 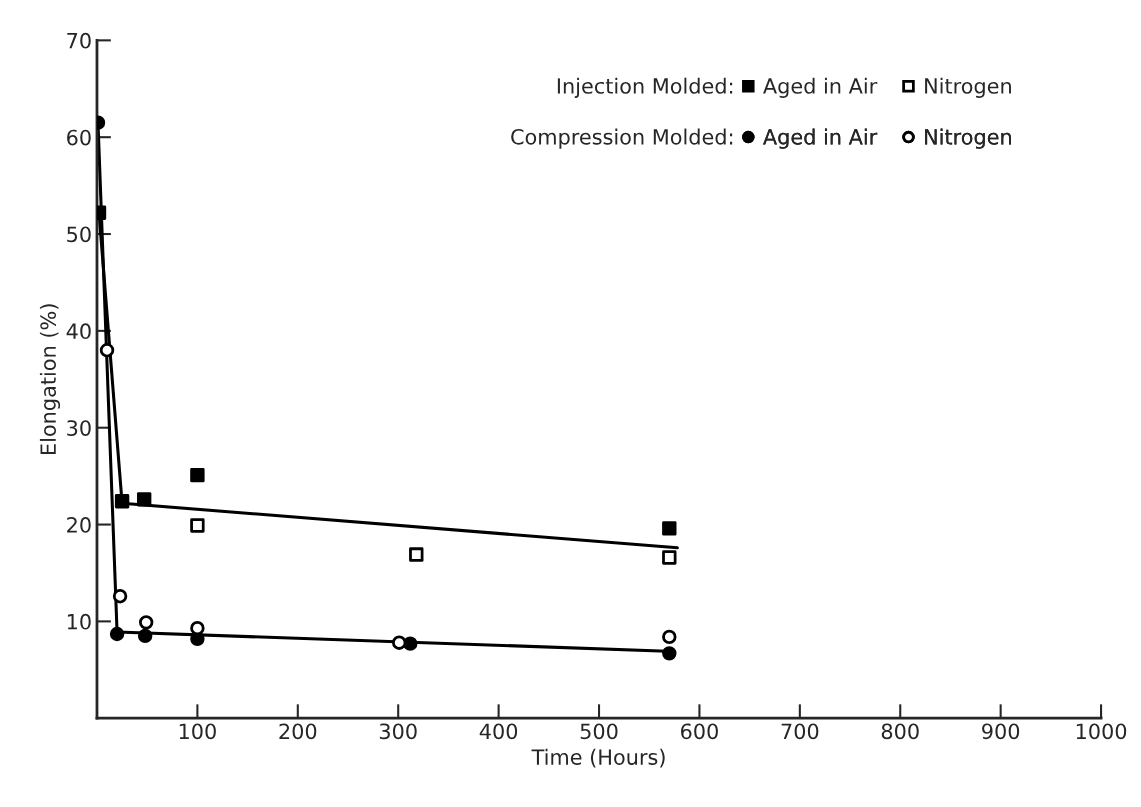 I want to click on y-tick-label: 40, so click(x=78, y=331).